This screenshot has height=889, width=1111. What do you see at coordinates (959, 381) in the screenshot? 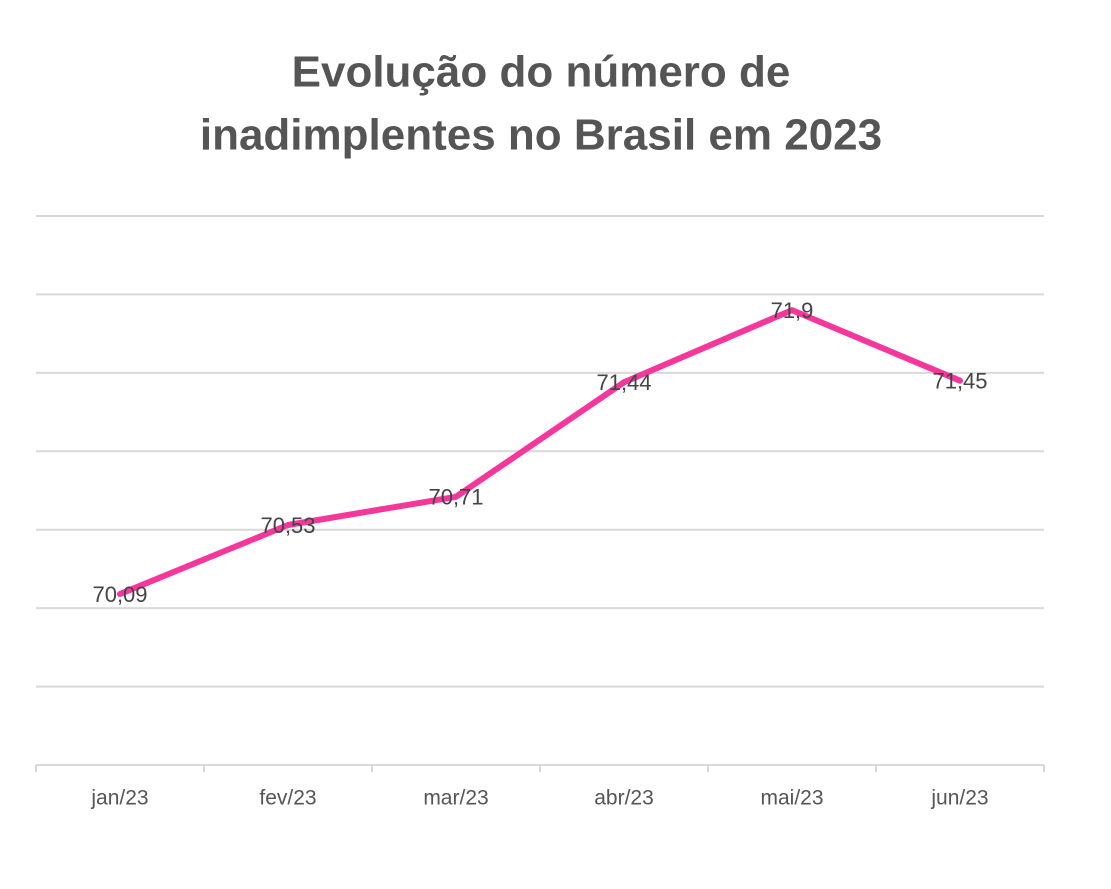
I see `data-label: 71,45` at bounding box center [959, 381].